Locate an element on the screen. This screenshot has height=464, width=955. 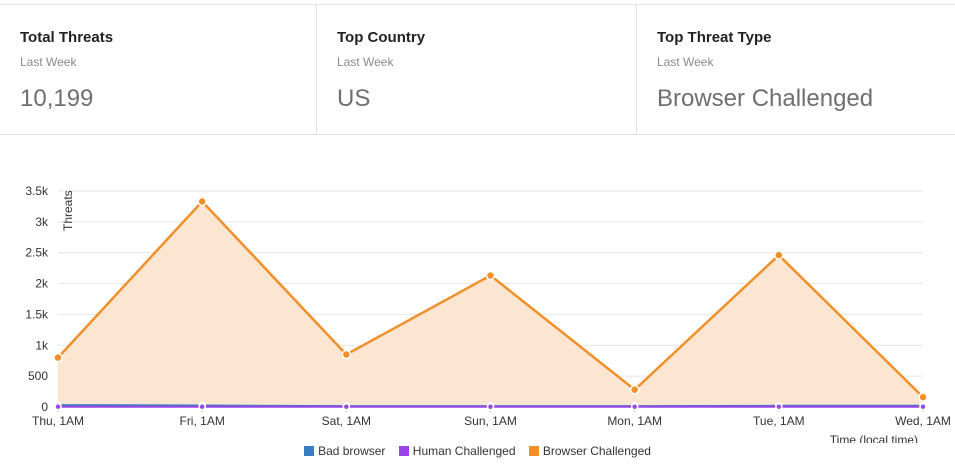
stat-top-country: Top Country Last Week US is located at coordinates (476, 69).